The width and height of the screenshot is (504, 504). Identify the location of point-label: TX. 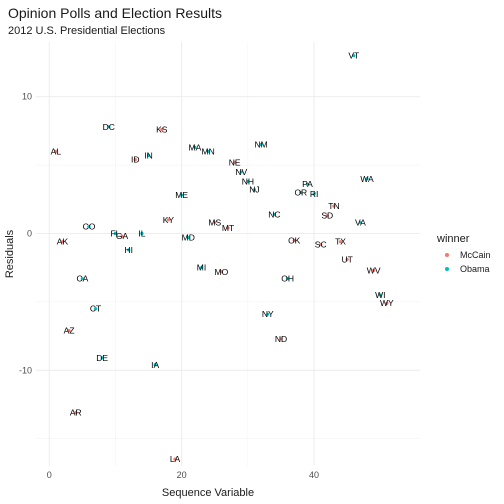
(340, 242).